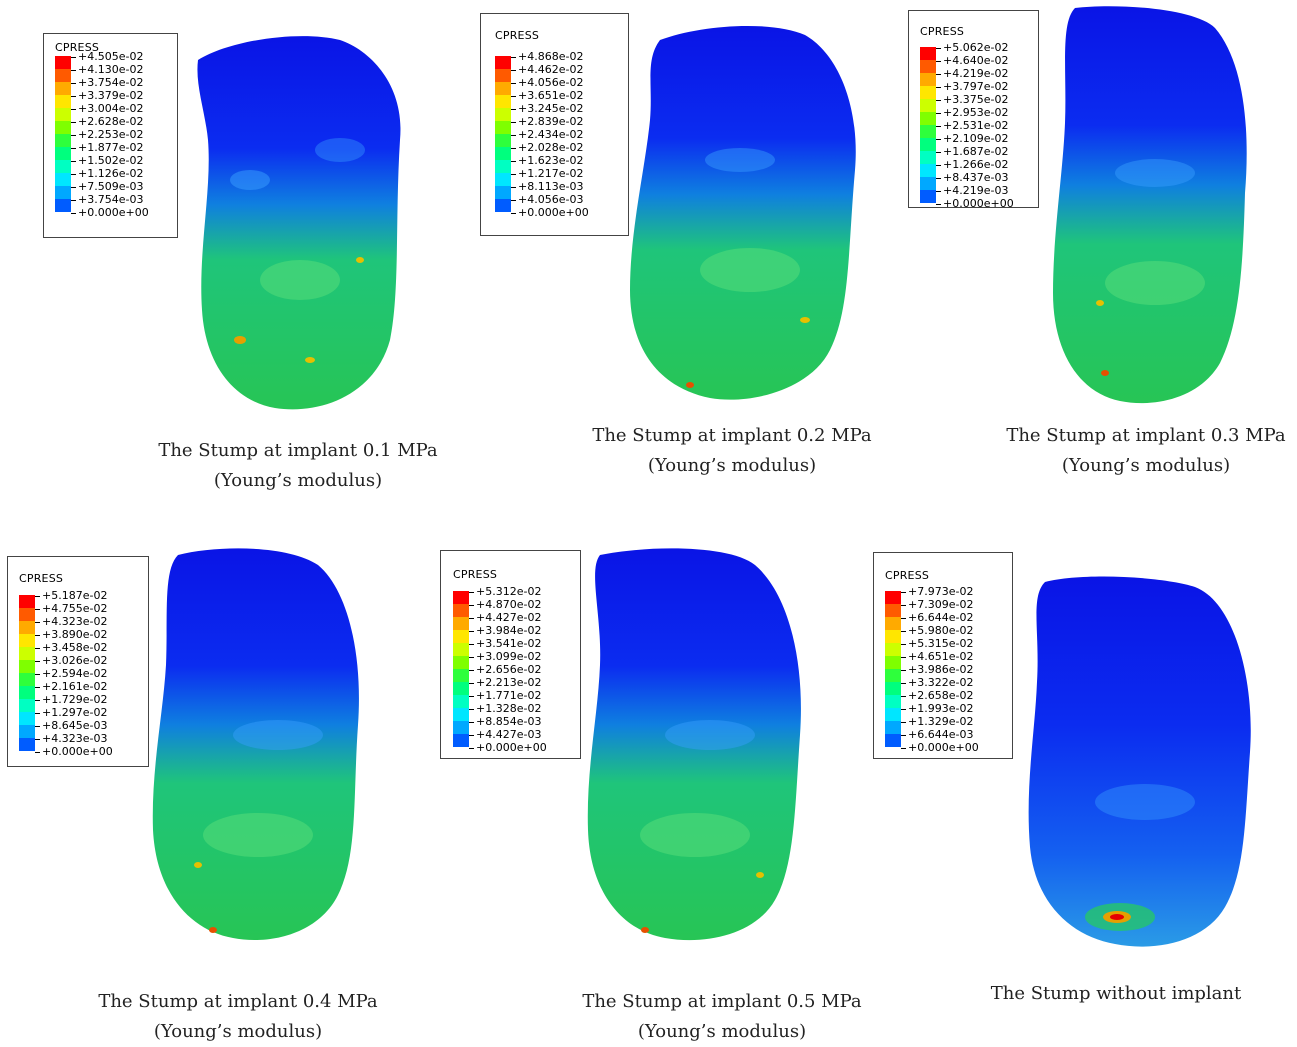 The width and height of the screenshot is (1297, 1047). What do you see at coordinates (71, 725) in the screenshot?
I see `tick-label: +8.645e-03` at bounding box center [71, 725].